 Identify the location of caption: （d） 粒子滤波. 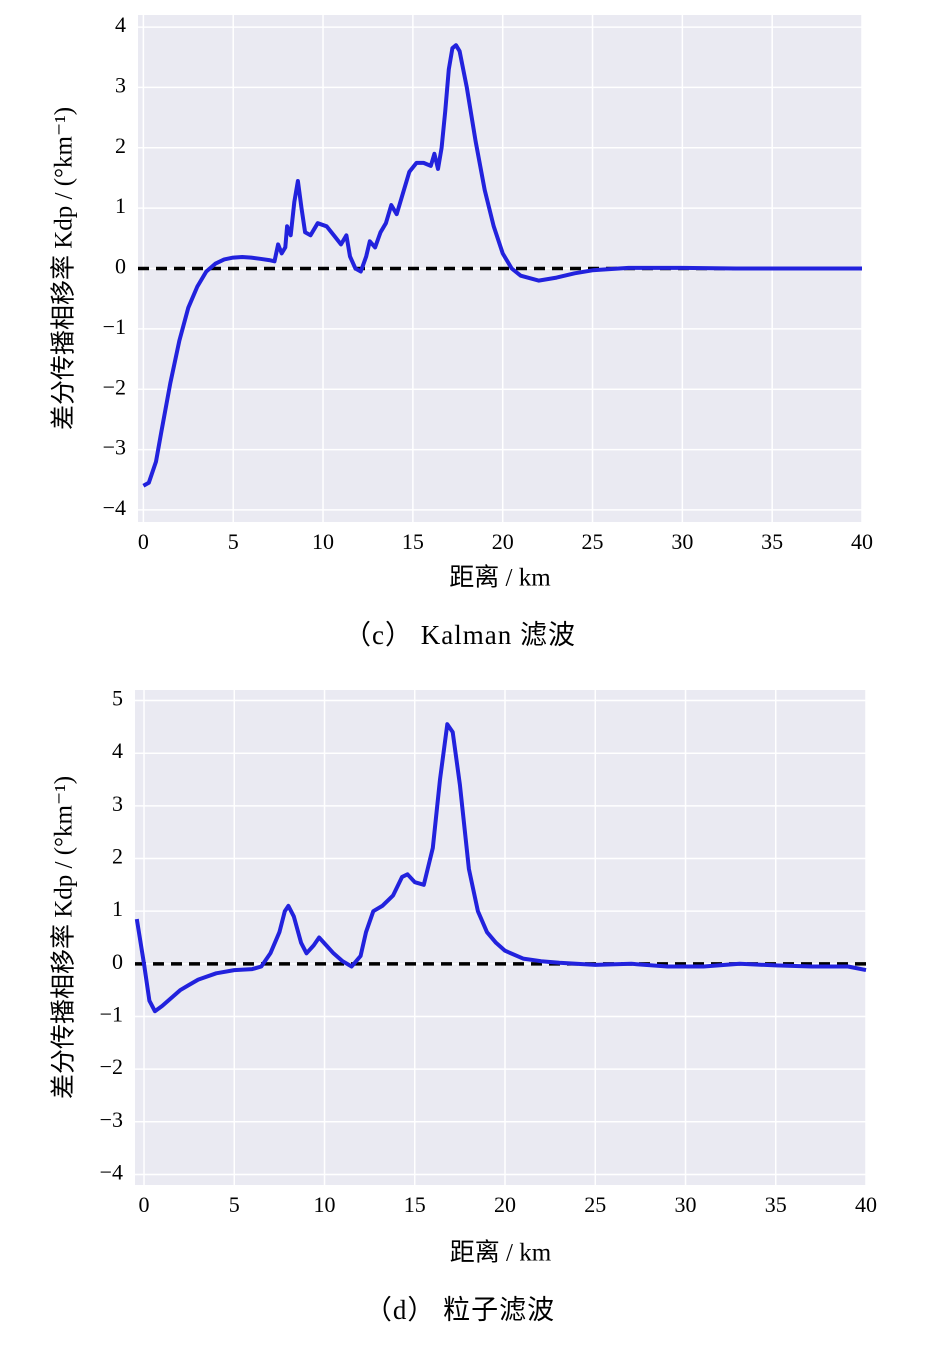
(460, 1310).